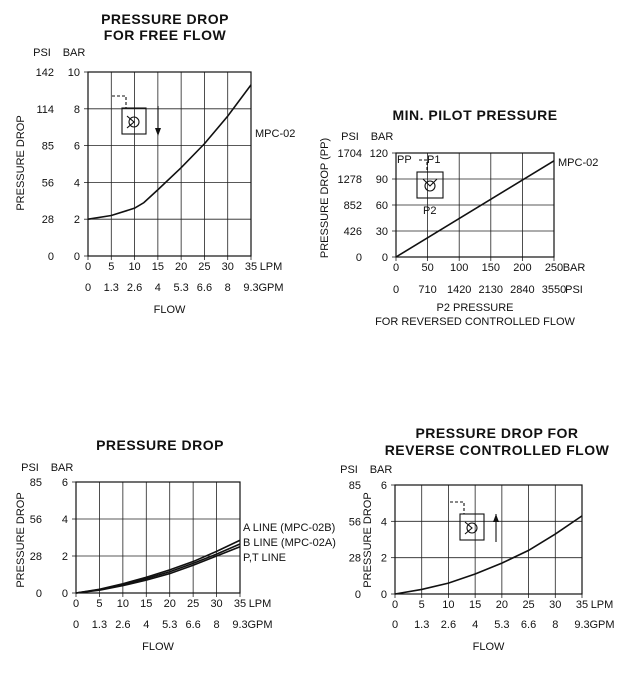 The image size is (640, 675). What do you see at coordinates (289, 543) in the screenshot?
I see `series-label: B LINE (MPC-02A)` at bounding box center [289, 543].